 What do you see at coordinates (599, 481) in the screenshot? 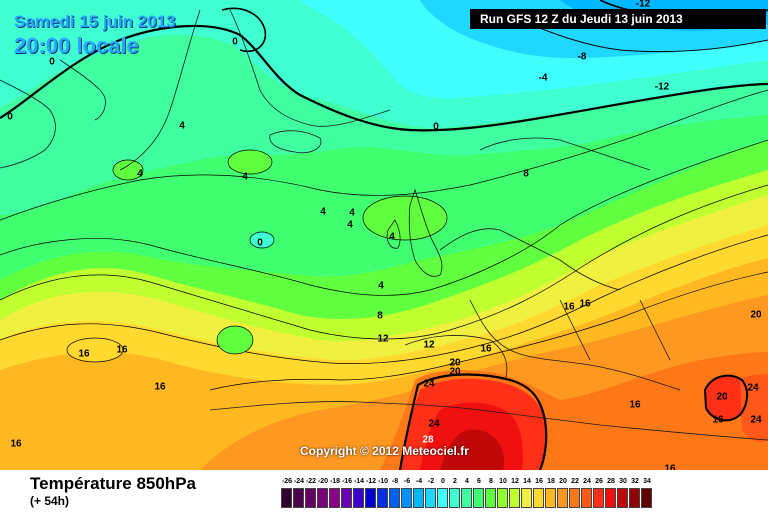
I see `scale-label: 26` at bounding box center [599, 481].